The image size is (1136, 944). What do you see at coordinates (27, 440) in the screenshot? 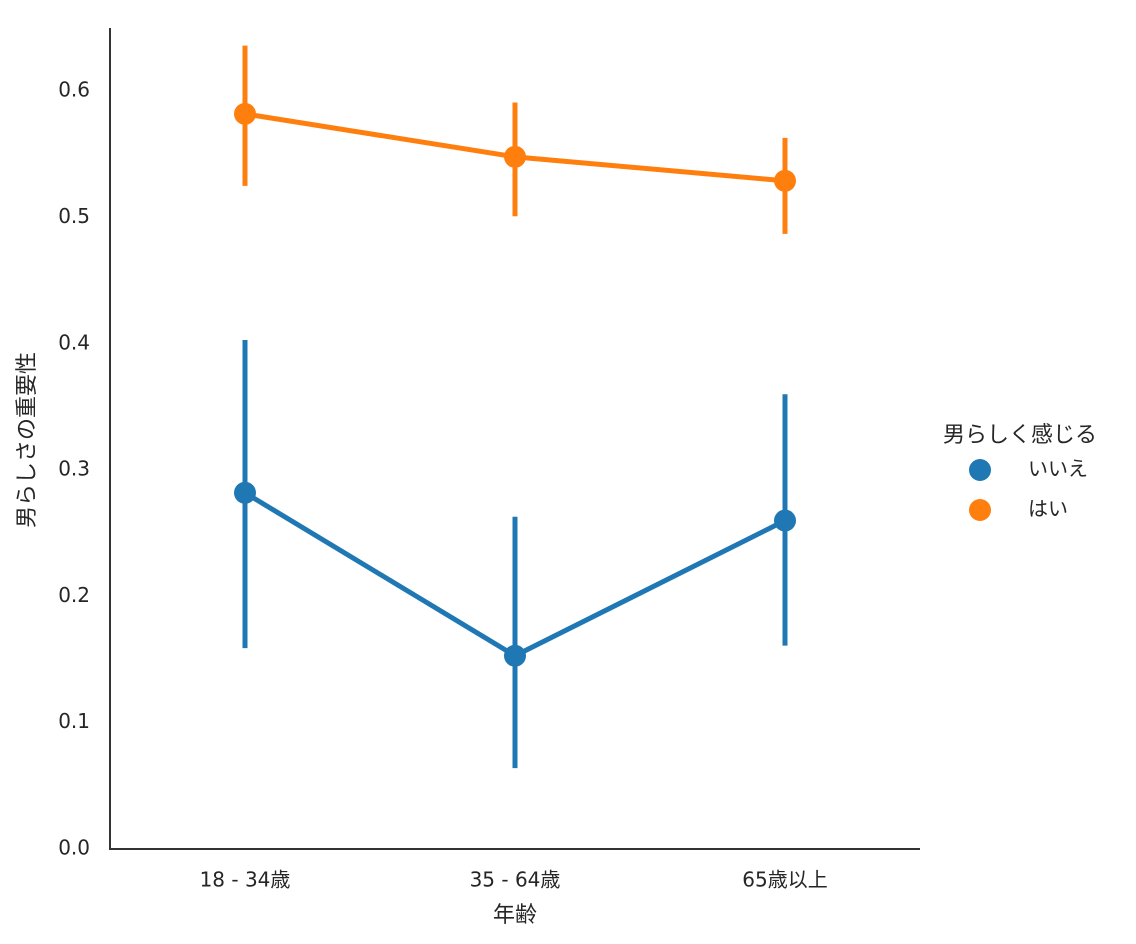
I see `y-axis-label: 男らしさの重要性` at bounding box center [27, 440].